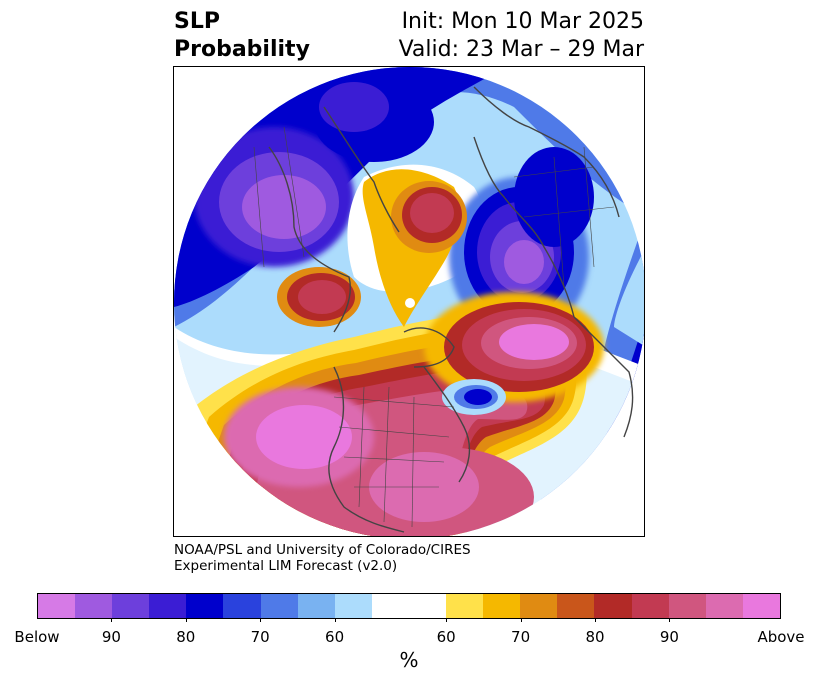  What do you see at coordinates (242, 49) in the screenshot?
I see `title-line-probability: Probability` at bounding box center [242, 49].